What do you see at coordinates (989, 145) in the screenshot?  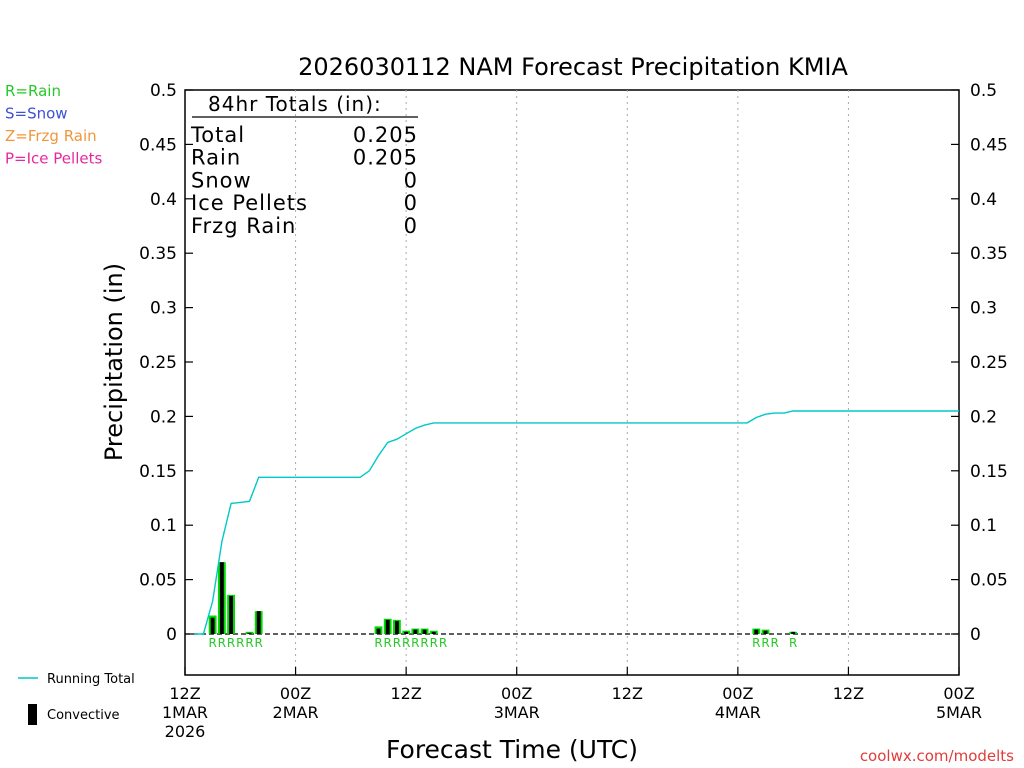 I see `y-tick-label-right: 0.45` at bounding box center [989, 145].